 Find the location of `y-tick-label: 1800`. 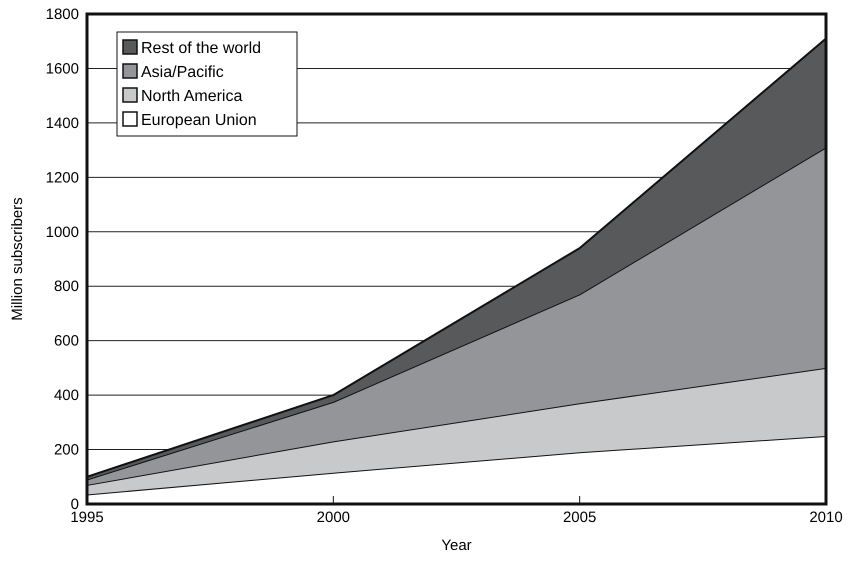

y-tick-label: 1800 is located at coordinates (62, 14).